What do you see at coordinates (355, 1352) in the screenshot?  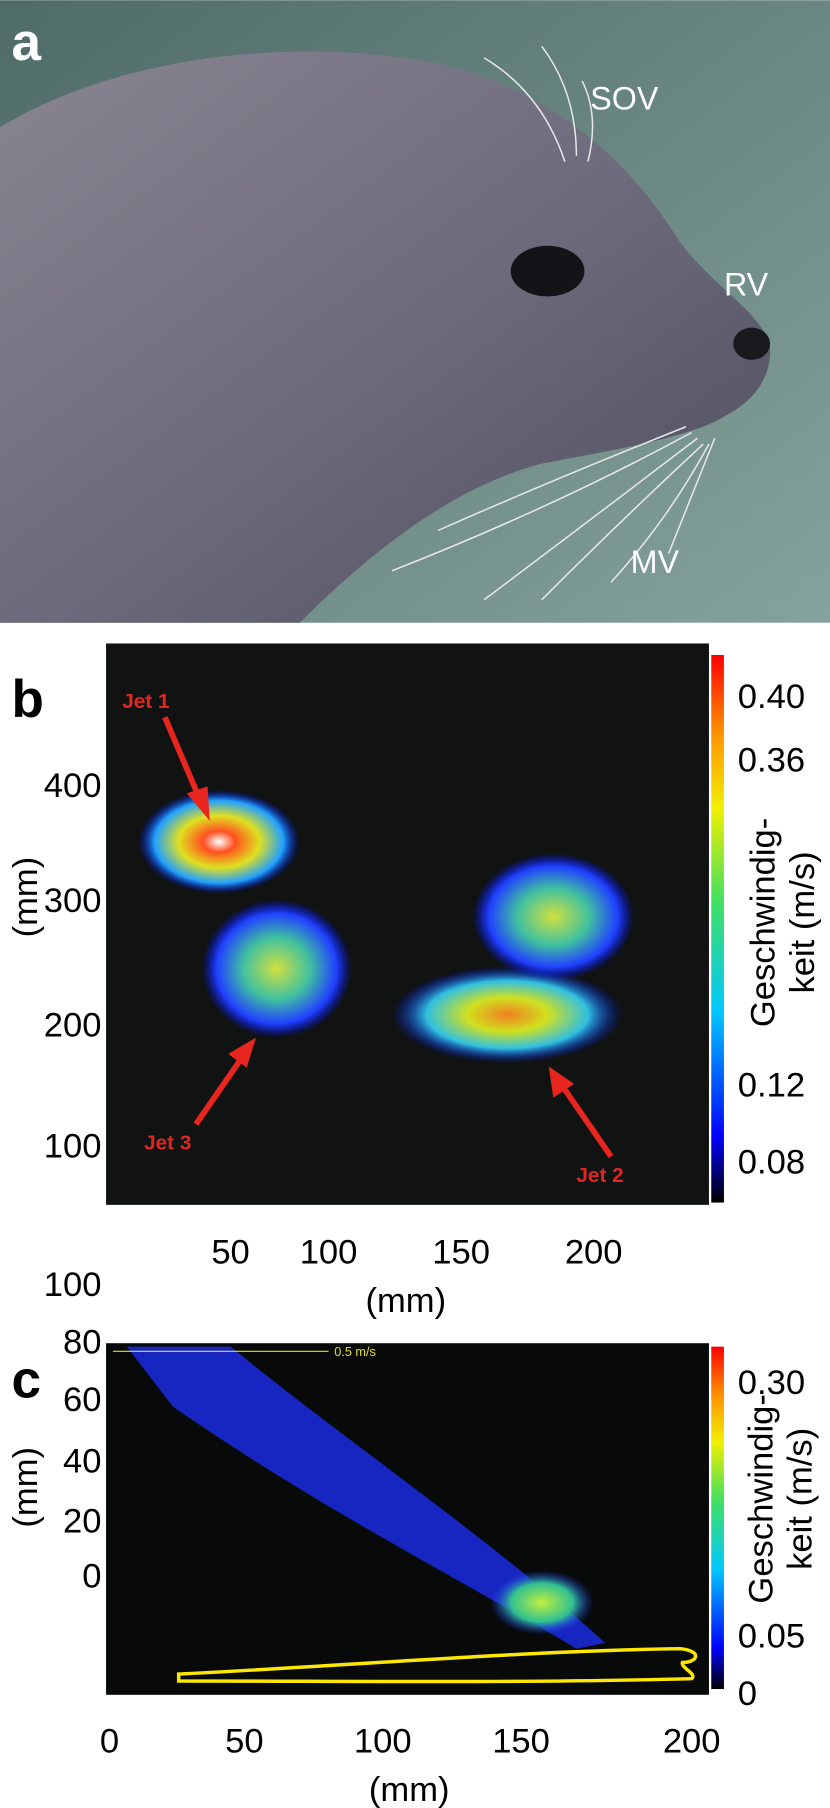 I see `scale-note: 0.5 m/s` at bounding box center [355, 1352].